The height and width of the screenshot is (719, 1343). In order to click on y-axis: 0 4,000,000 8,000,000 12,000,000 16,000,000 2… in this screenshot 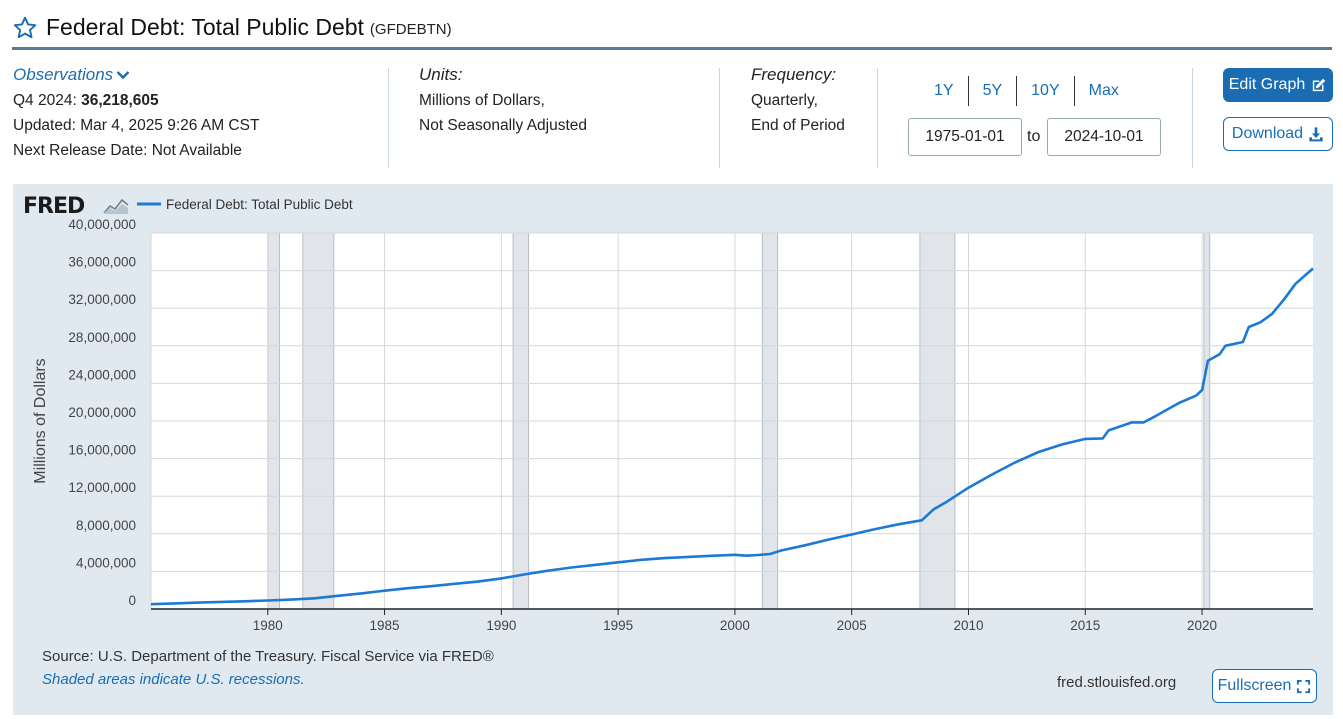, I will do `click(102, 412)`.